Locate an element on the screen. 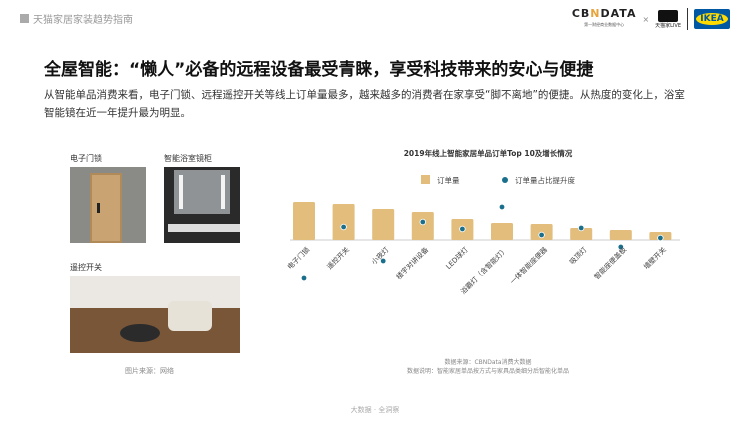 The width and height of the screenshot is (750, 421). report-title: 天猫家居家装趋势指南 is located at coordinates (83, 20).